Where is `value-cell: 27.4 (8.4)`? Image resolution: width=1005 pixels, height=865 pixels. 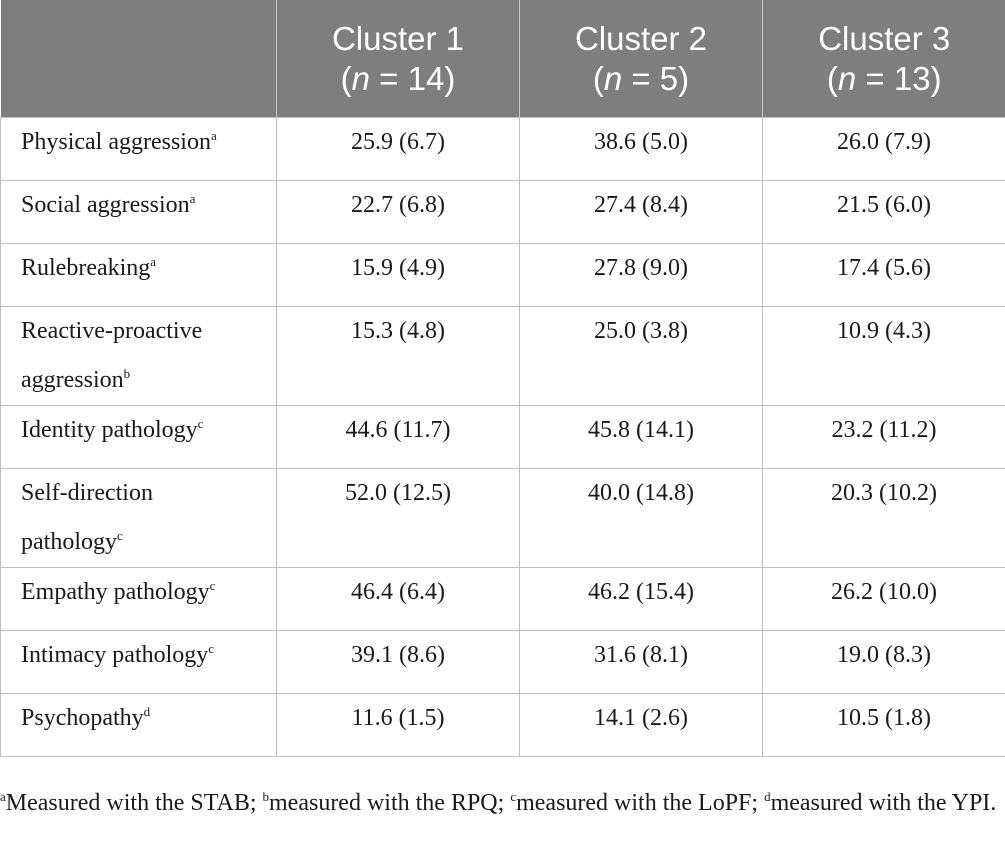
value-cell: 27.4 (8.4) is located at coordinates (641, 212).